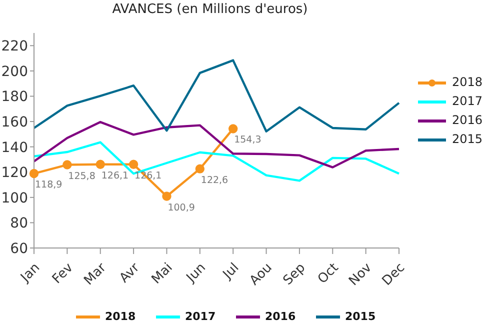 The height and width of the screenshot is (329, 488). Describe the element at coordinates (31, 273) in the screenshot. I see `x-tick-label: Jan` at that location.